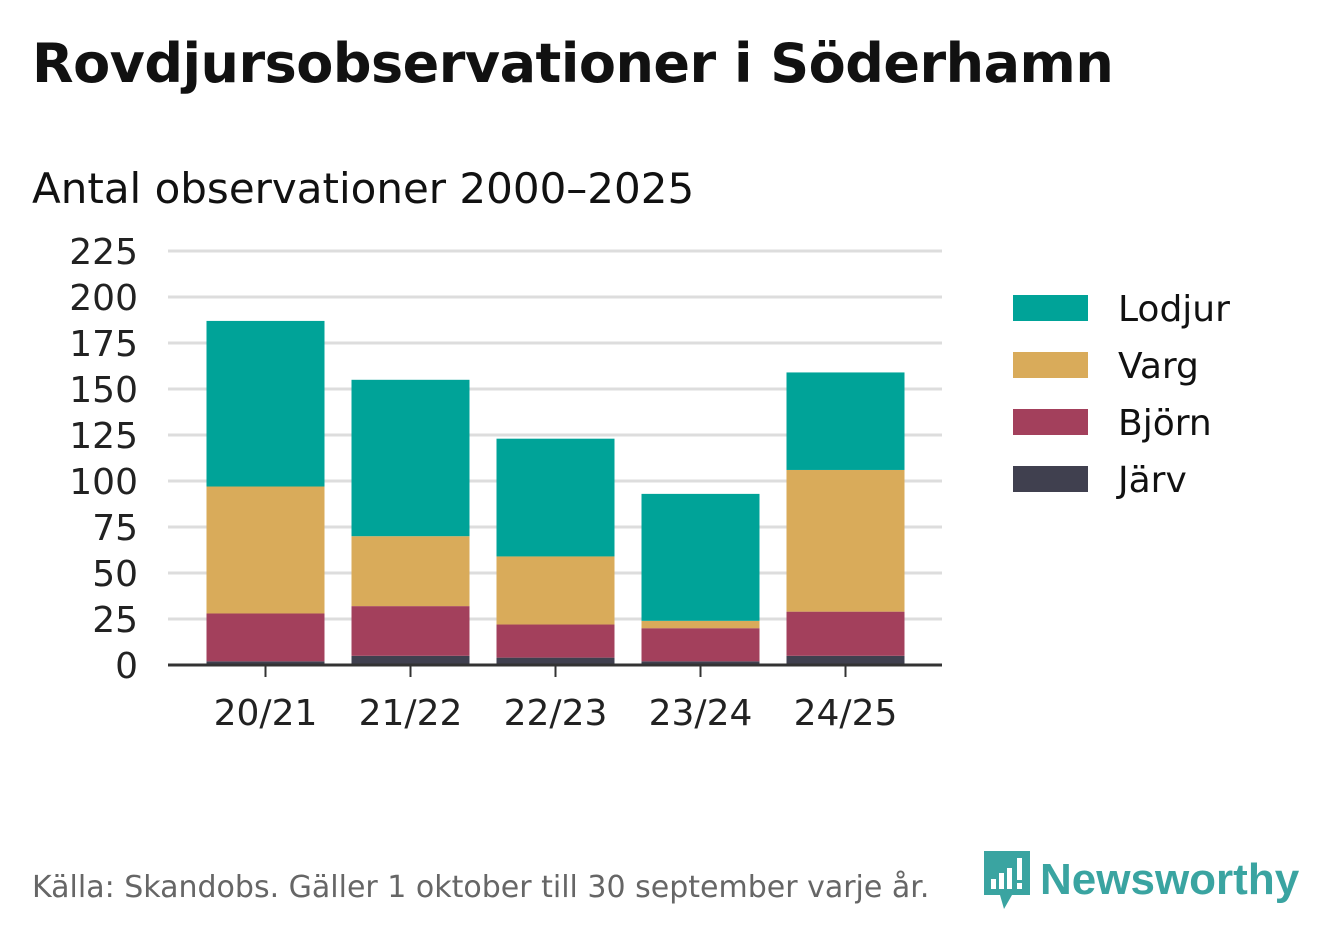 This screenshot has height=939, width=1322. What do you see at coordinates (556, 713) in the screenshot?
I see `x-tick-label: 22/23` at bounding box center [556, 713].